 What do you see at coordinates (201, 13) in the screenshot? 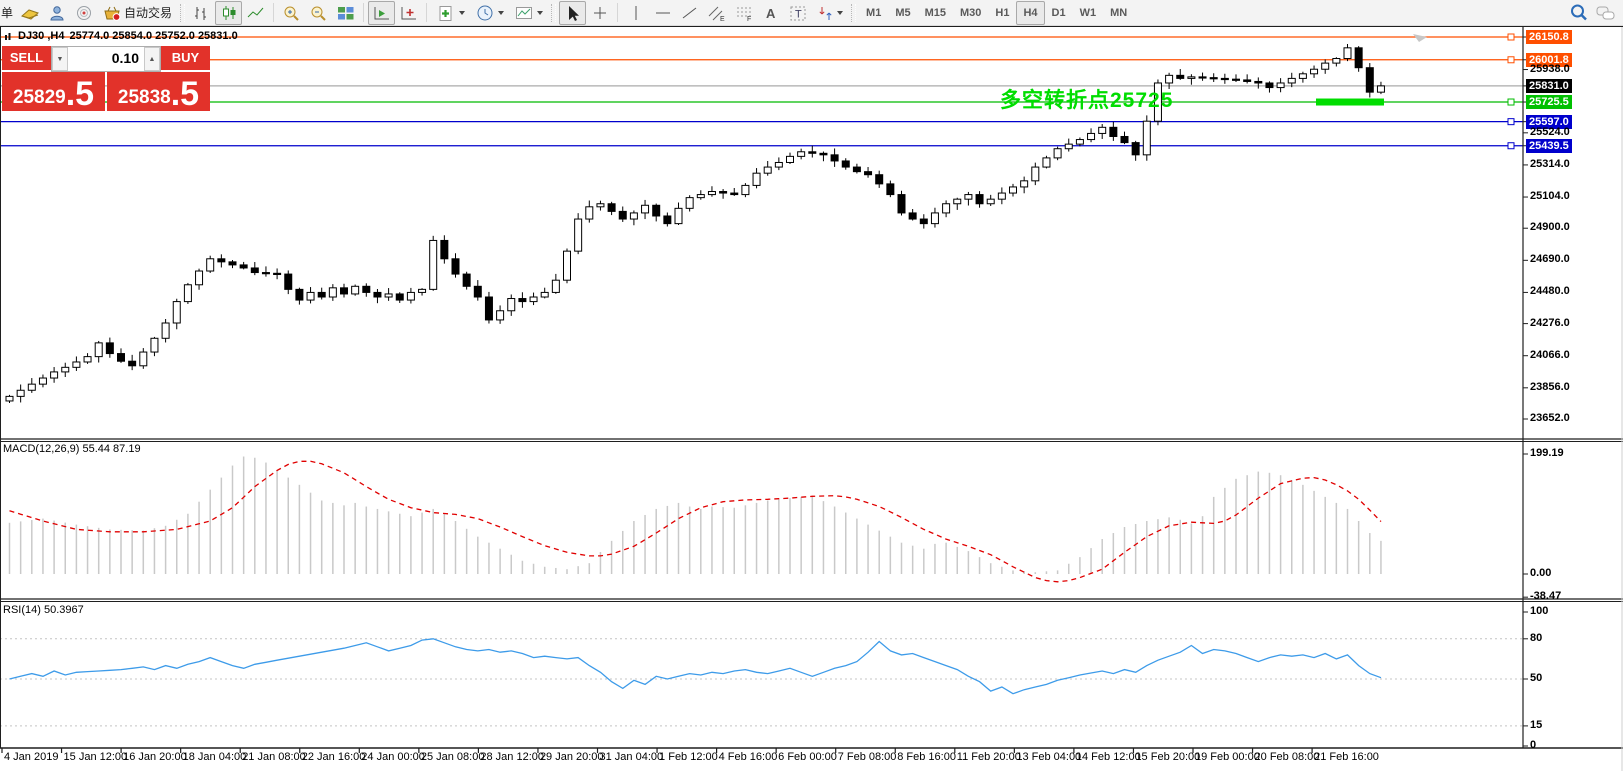
I see `bar-chart-icon` at bounding box center [201, 13].